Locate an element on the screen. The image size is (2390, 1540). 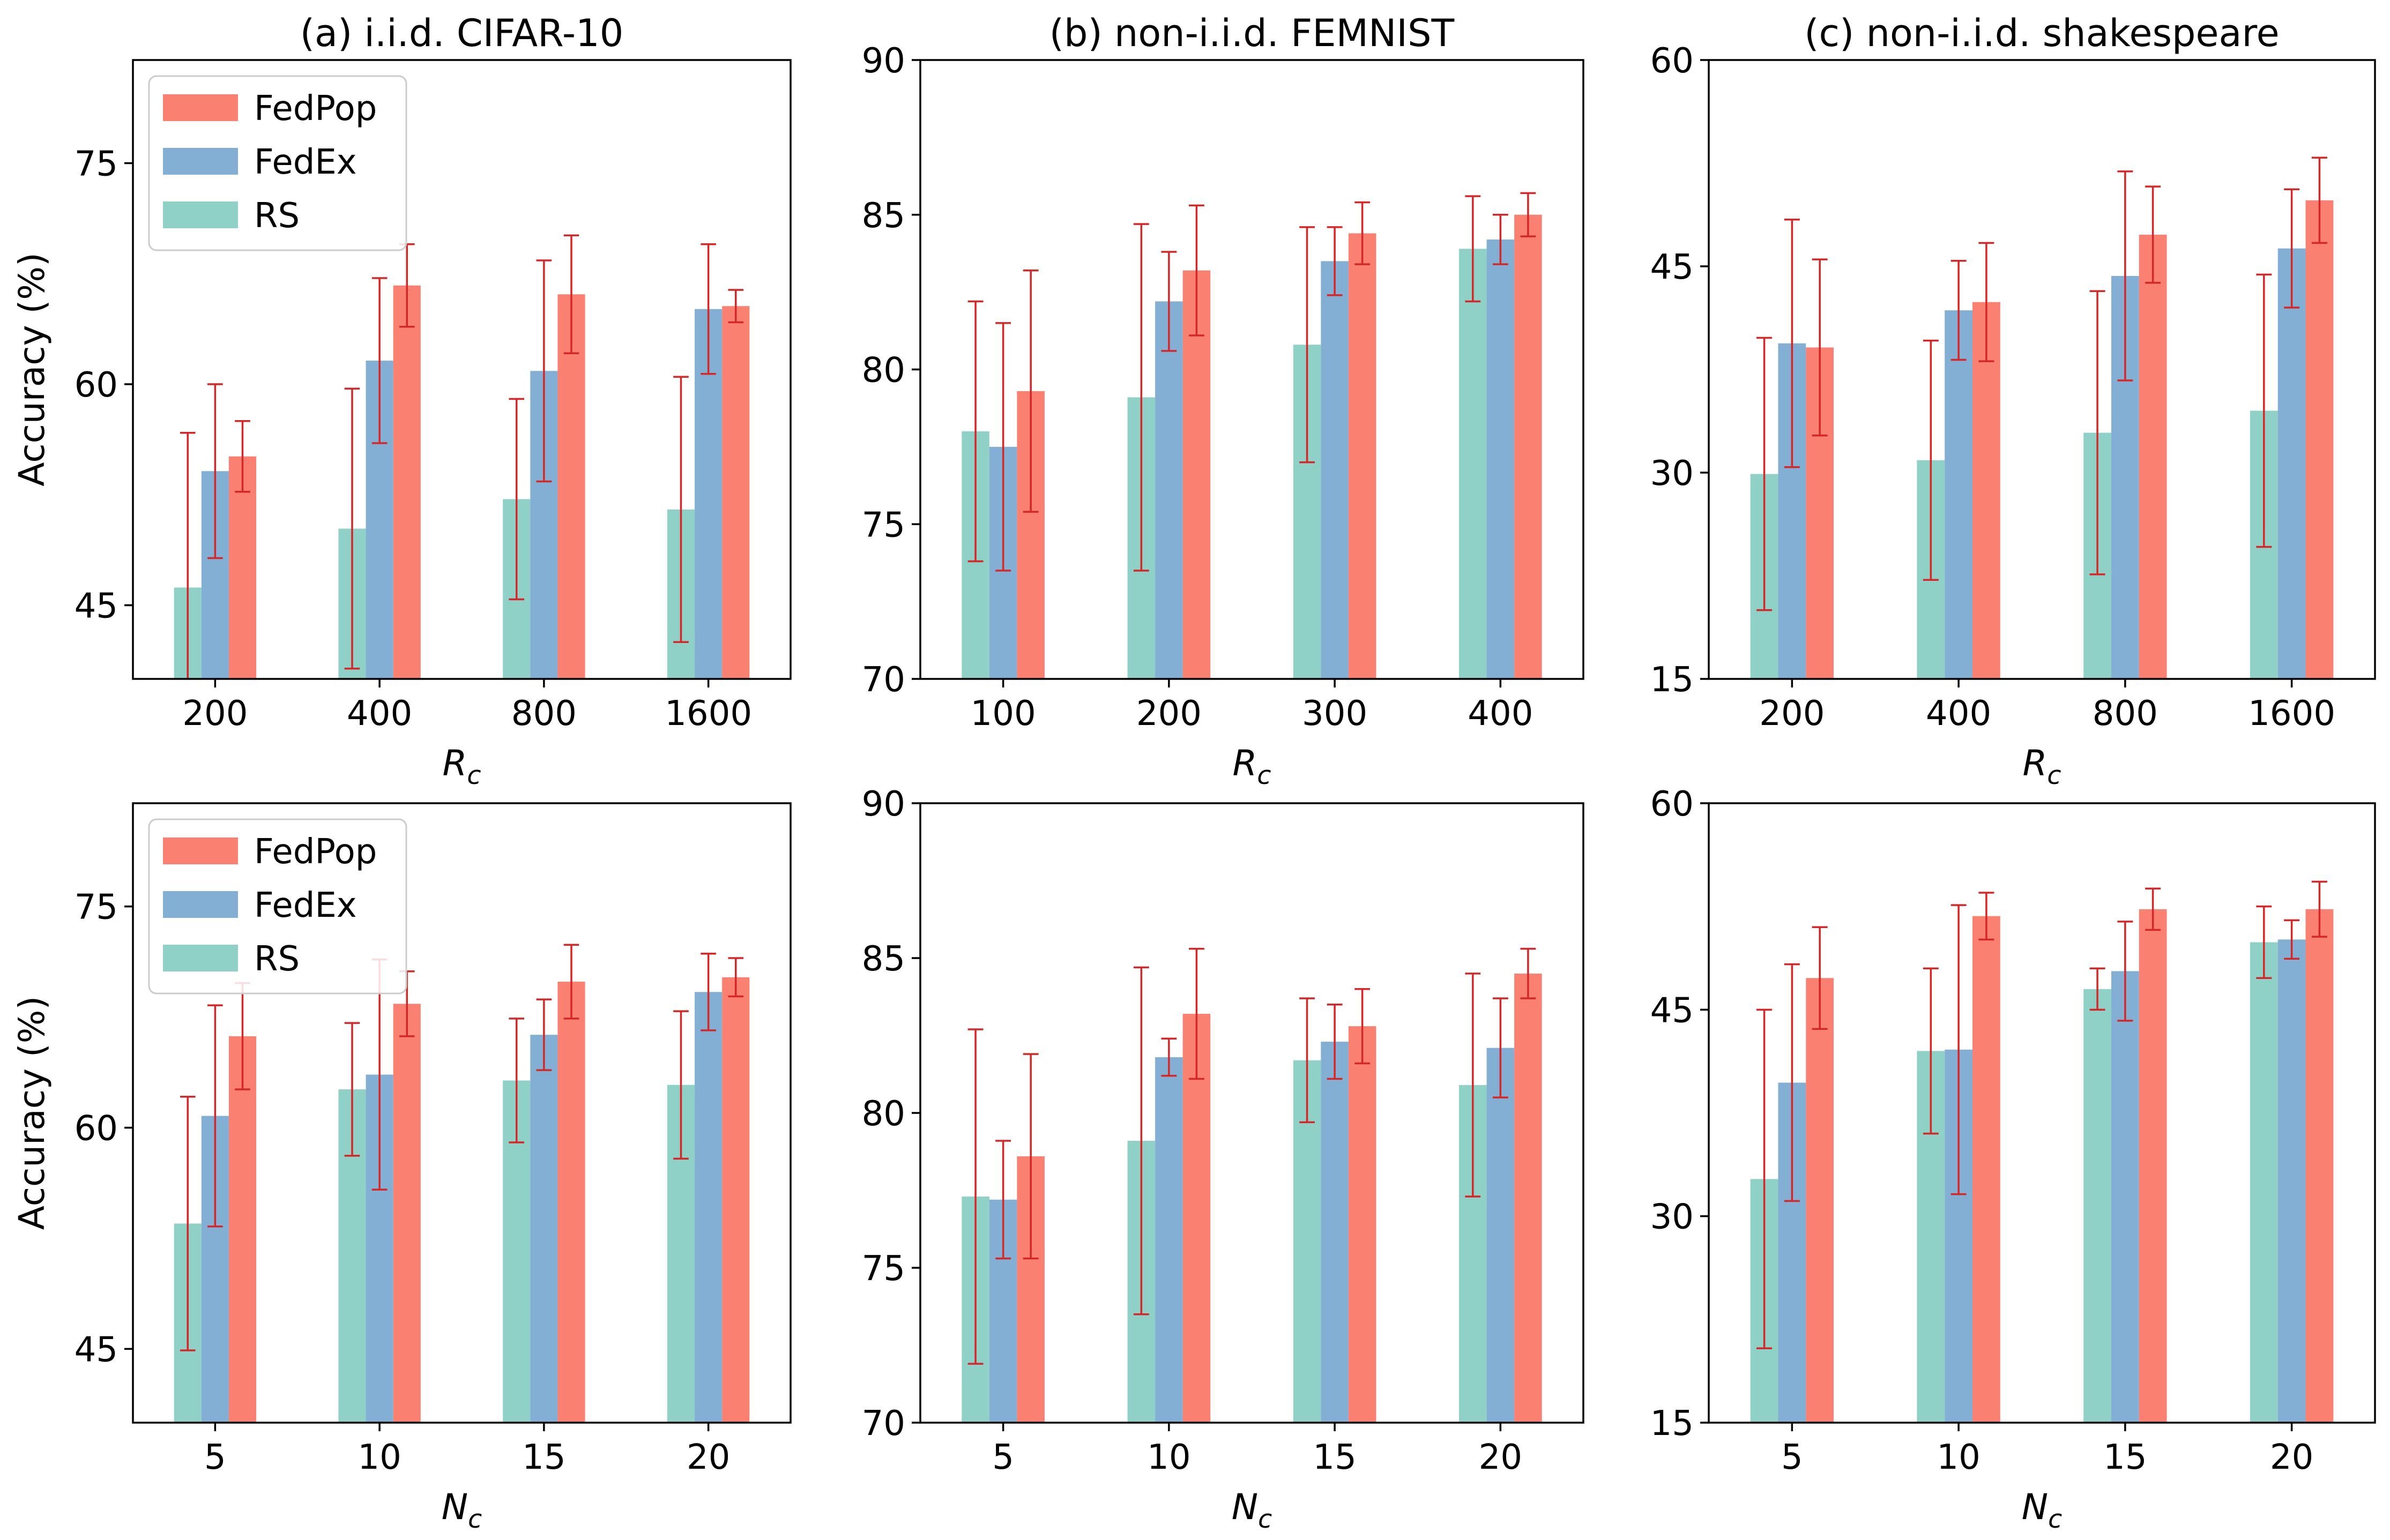
x-tick-label: 400 is located at coordinates (1500, 714).